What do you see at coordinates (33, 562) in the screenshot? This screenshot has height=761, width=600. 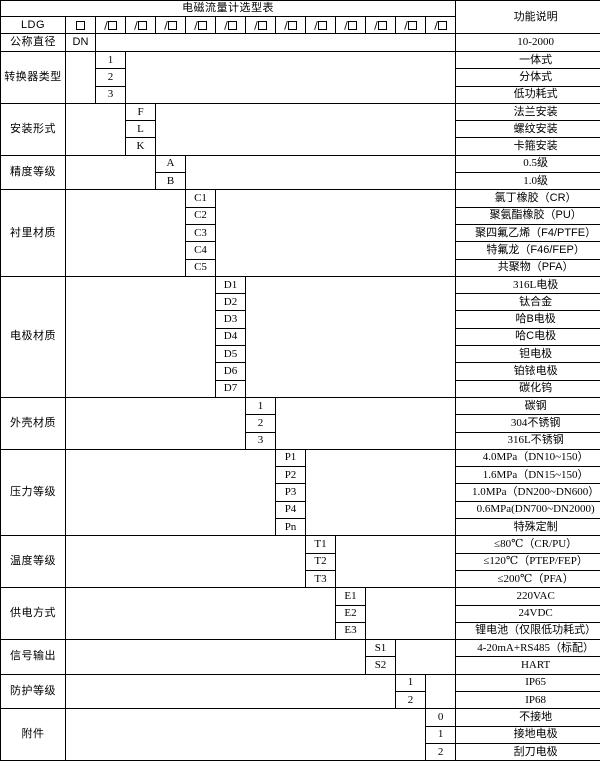 I see `row-label-8: 温度等级` at bounding box center [33, 562].